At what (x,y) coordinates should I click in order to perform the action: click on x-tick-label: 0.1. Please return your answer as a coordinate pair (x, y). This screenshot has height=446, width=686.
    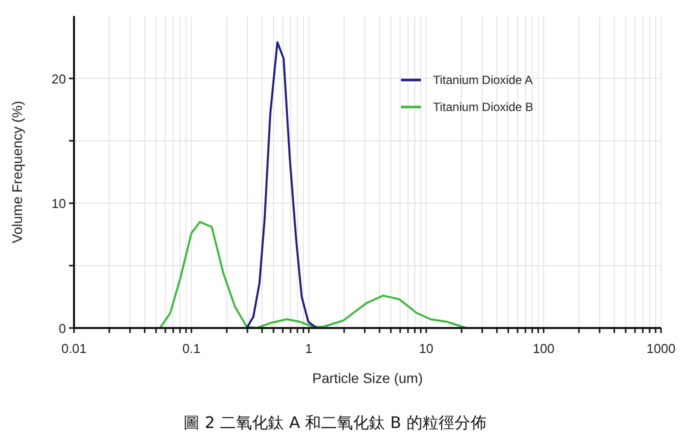
    Looking at the image, I should click on (191, 348).